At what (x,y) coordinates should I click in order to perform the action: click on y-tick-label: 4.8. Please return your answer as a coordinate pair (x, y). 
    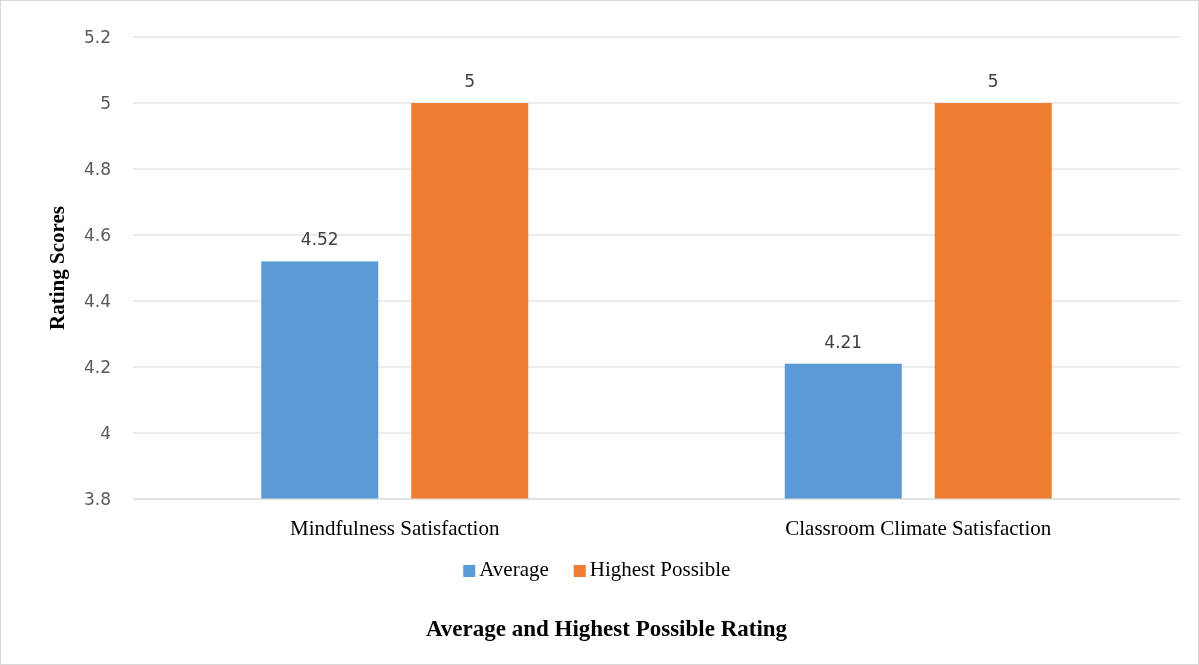
    Looking at the image, I should click on (97, 168).